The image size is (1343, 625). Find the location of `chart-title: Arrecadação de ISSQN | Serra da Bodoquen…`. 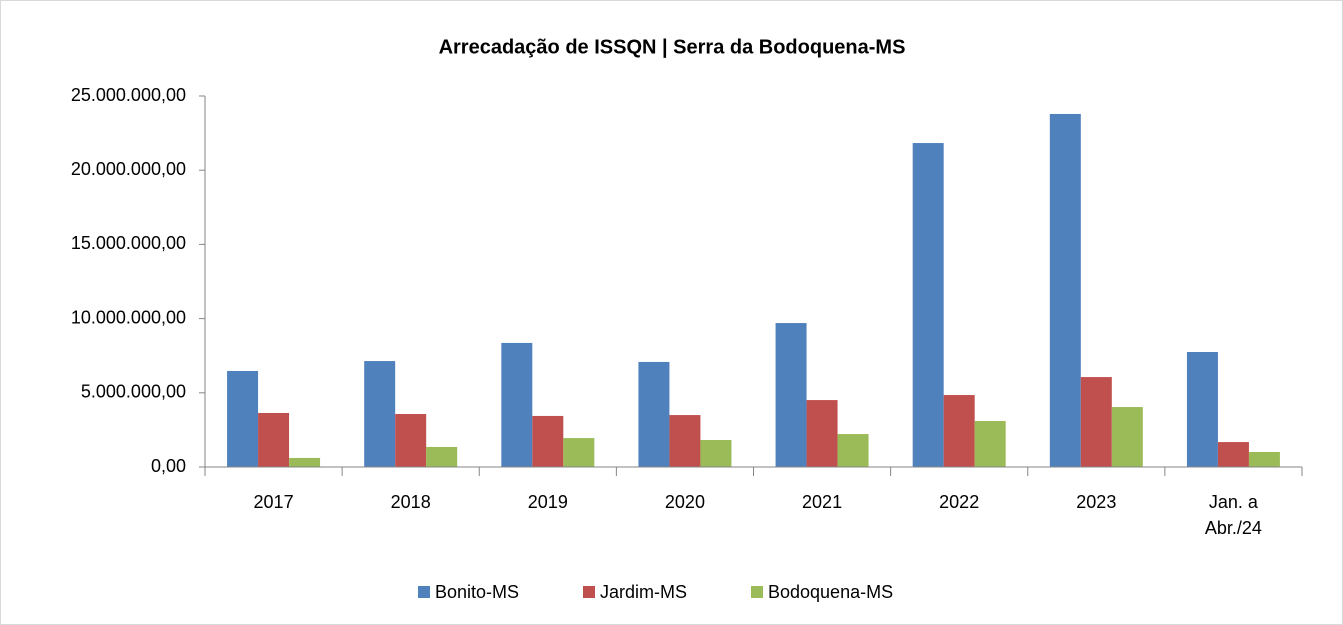

chart-title: Arrecadação de ISSQN | Serra da Bodoquen… is located at coordinates (672, 47).